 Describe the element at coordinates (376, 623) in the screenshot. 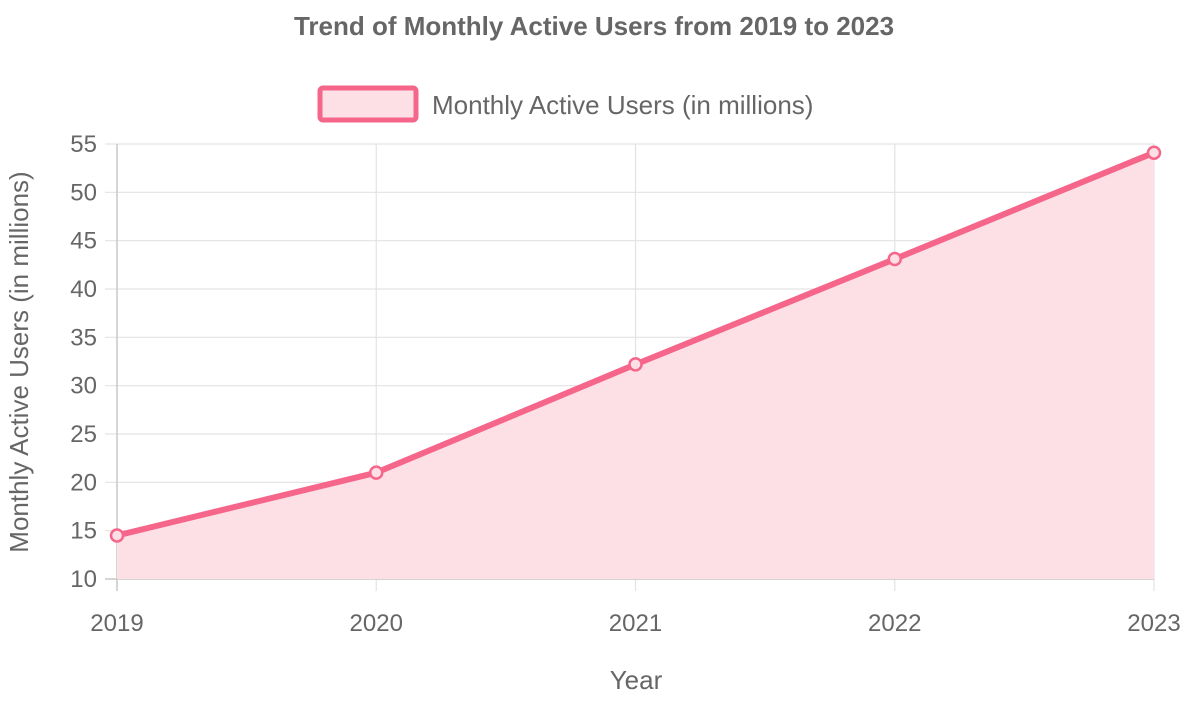

I see `x-tick-label: 2020` at that location.